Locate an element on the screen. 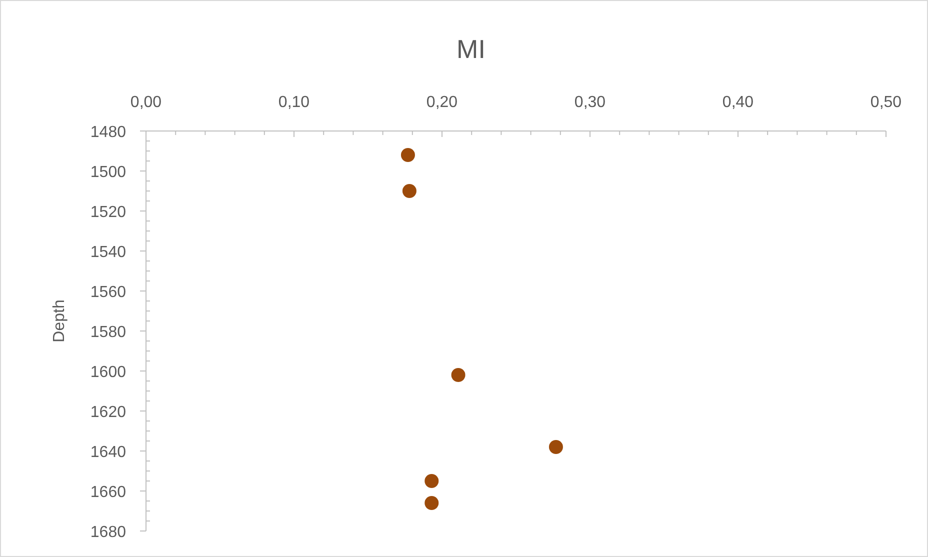 This screenshot has height=557, width=928. y-axis-title: Depth is located at coordinates (59, 321).